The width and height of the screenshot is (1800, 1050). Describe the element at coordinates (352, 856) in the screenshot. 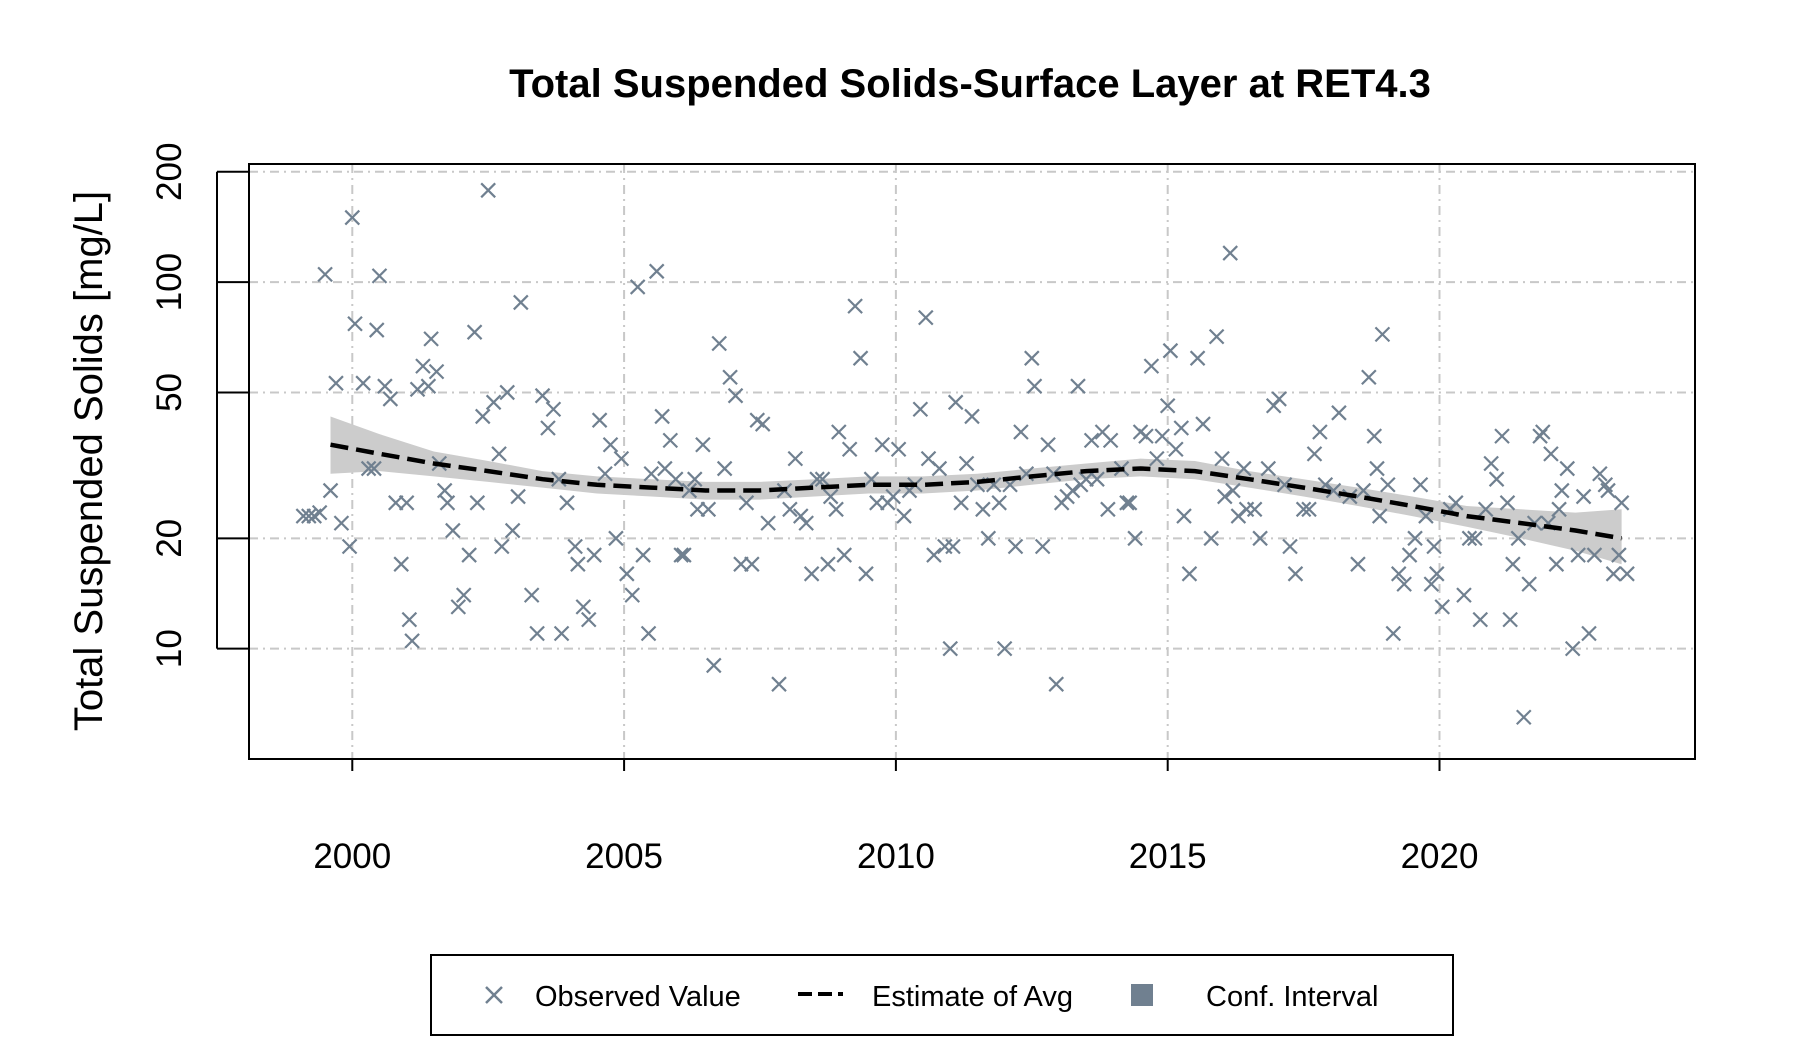

I see `x-tick-label: 2000` at that location.